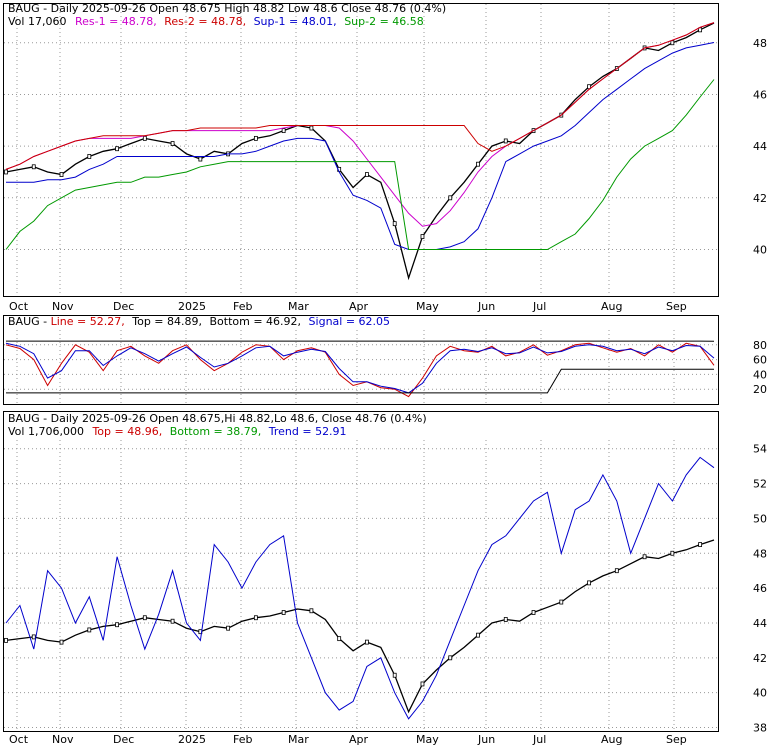 The width and height of the screenshot is (780, 749). Describe the element at coordinates (126, 431) in the screenshot. I see `top3-legend: Top = 48.96,` at that location.